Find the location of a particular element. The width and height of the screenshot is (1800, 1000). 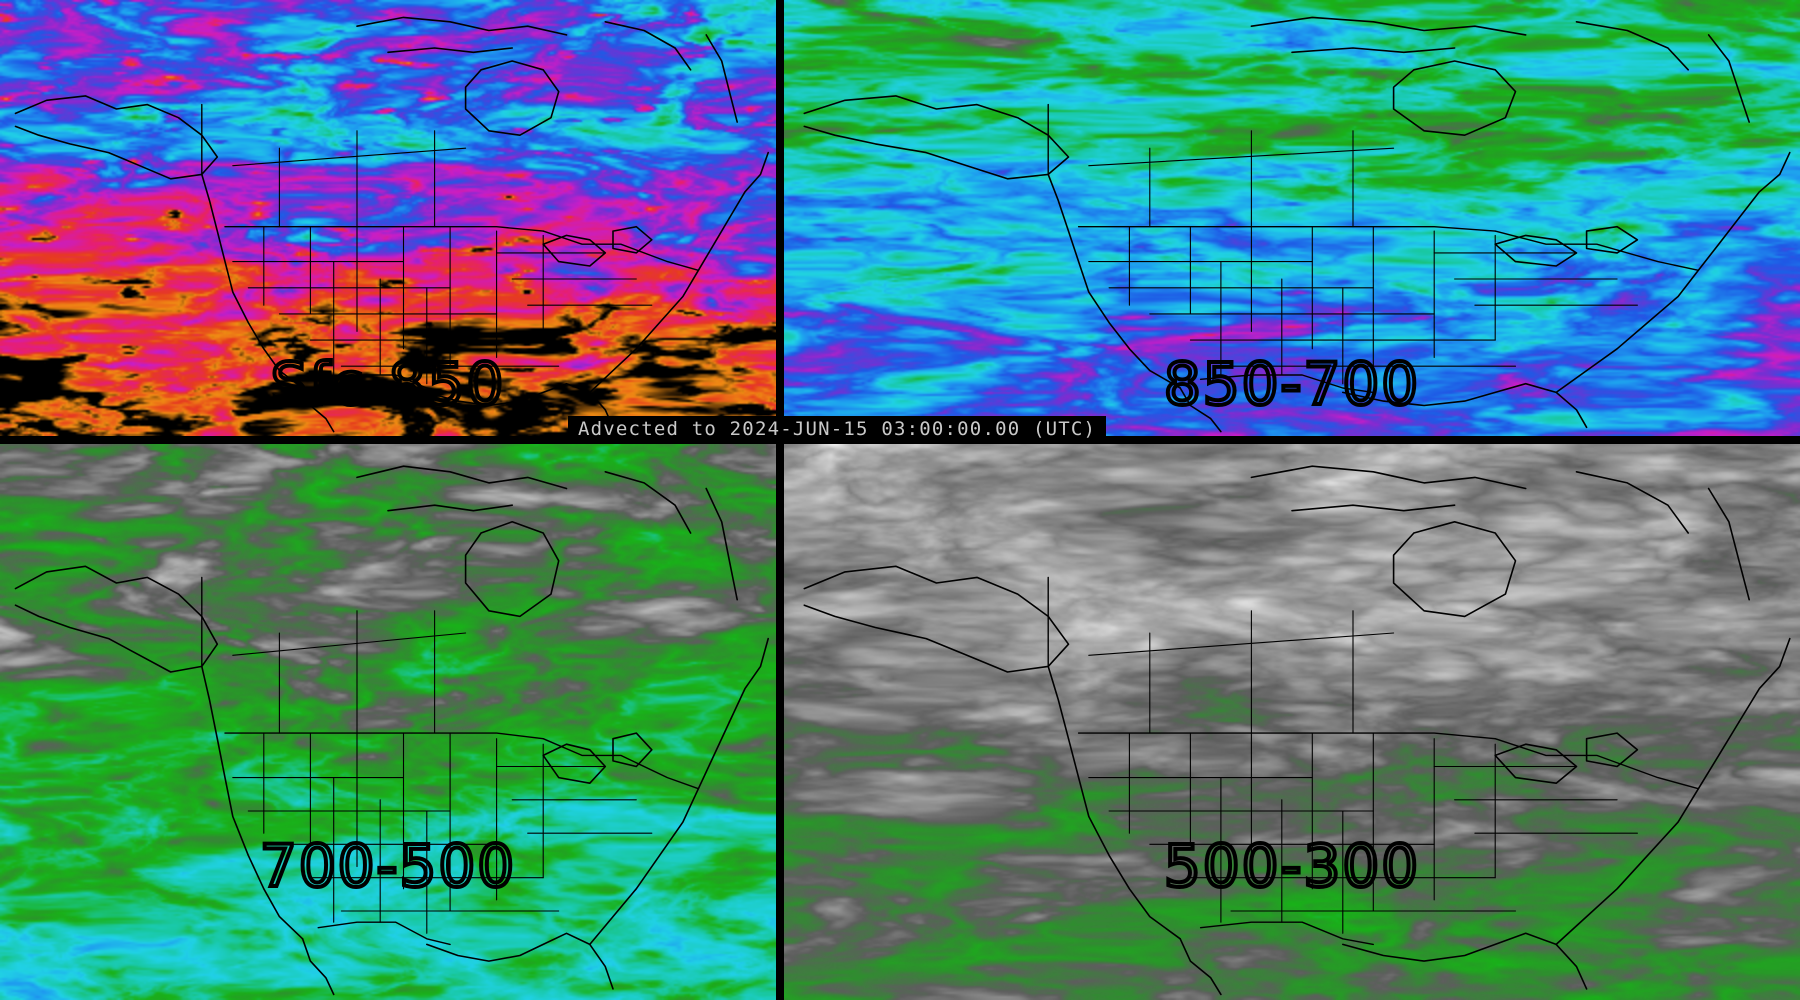

panel-label-700-500: 700-500 is located at coordinates (387, 866).